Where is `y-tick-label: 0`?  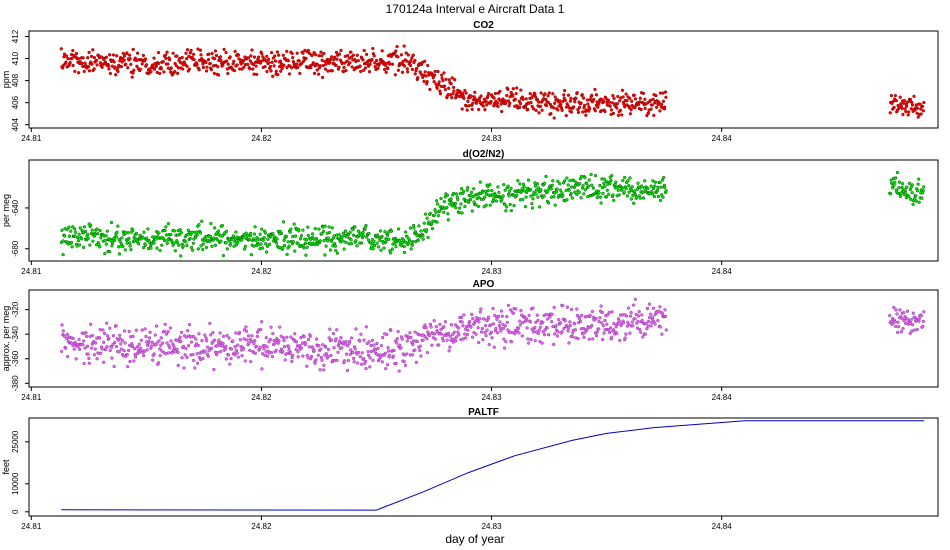 y-tick-label: 0 is located at coordinates (15, 511).